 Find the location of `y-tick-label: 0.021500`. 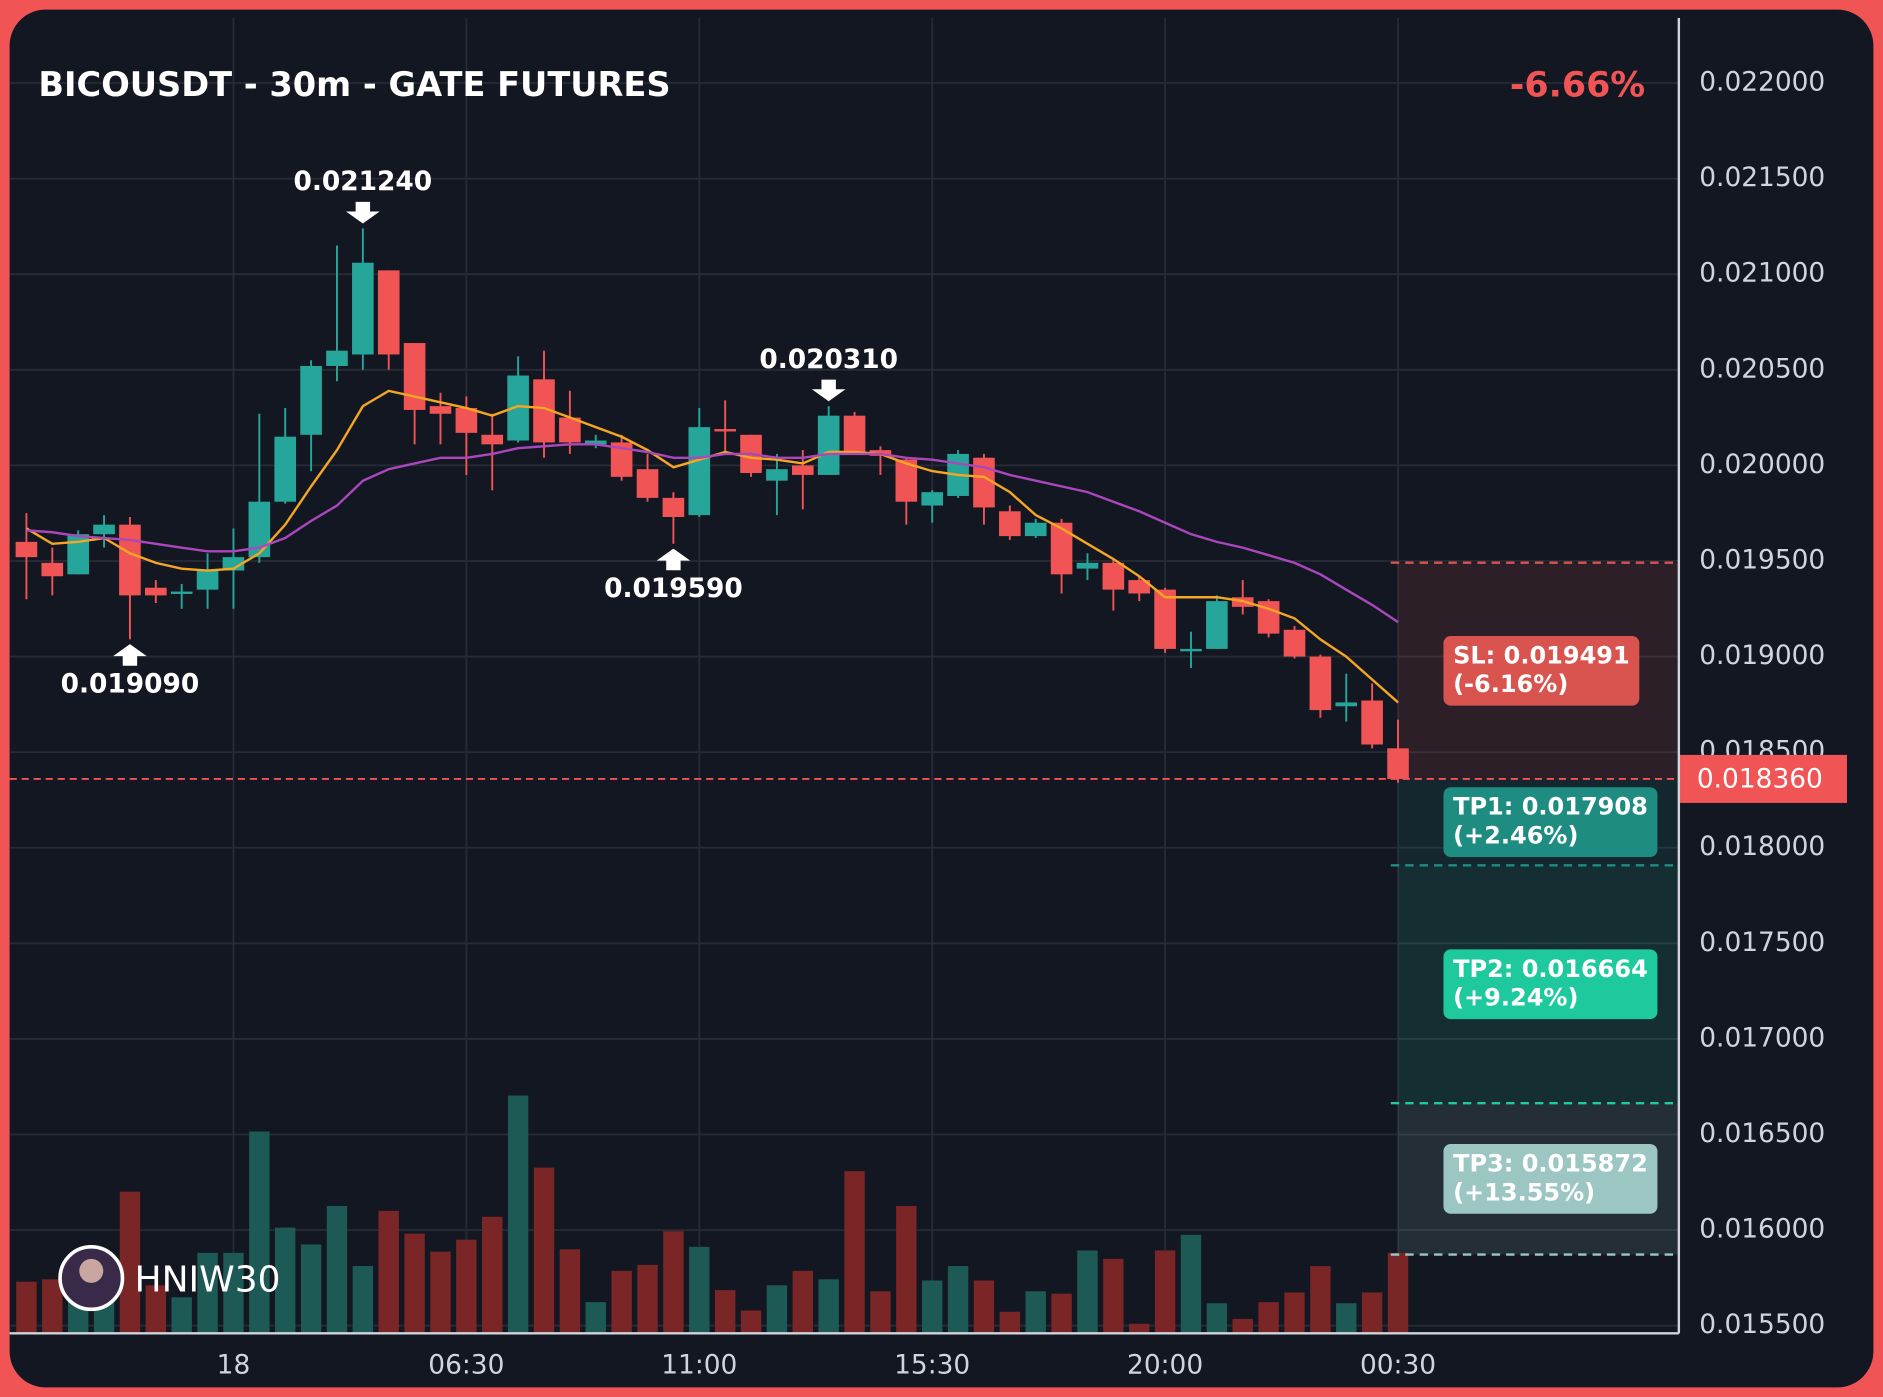

y-tick-label: 0.021500 is located at coordinates (1762, 177).